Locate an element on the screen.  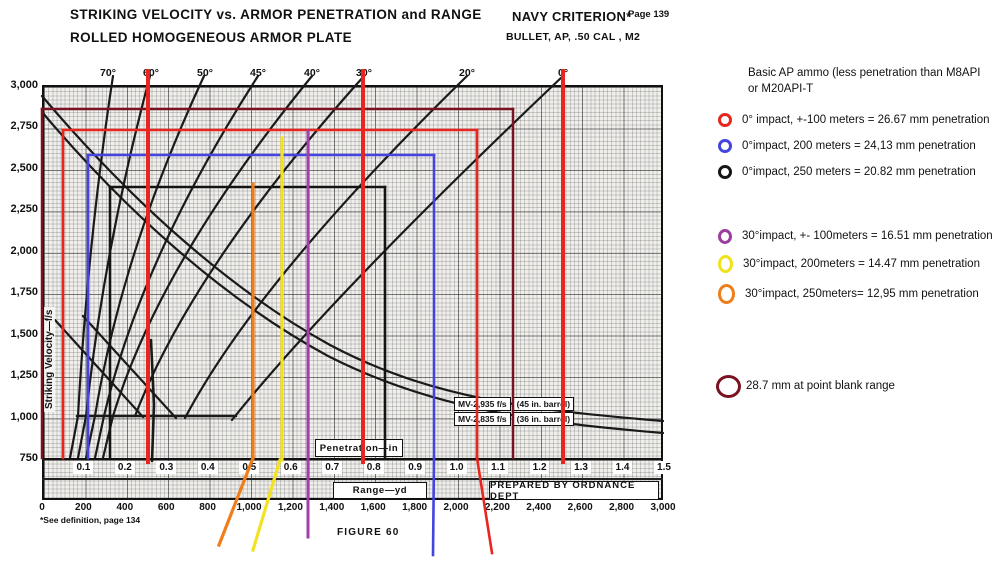
penetration-tick: 1.3 is located at coordinates (581, 467).